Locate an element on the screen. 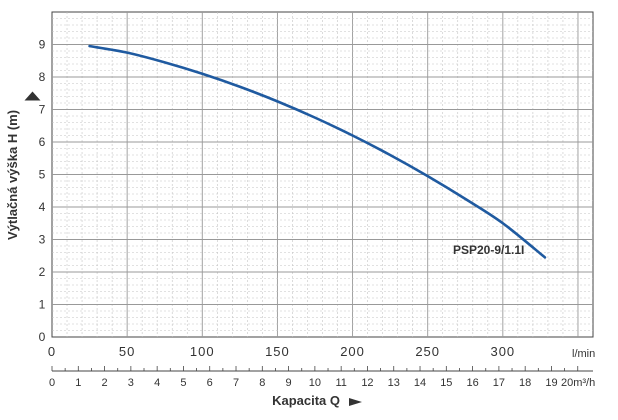  x2-tick-label: 10 is located at coordinates (315, 383).